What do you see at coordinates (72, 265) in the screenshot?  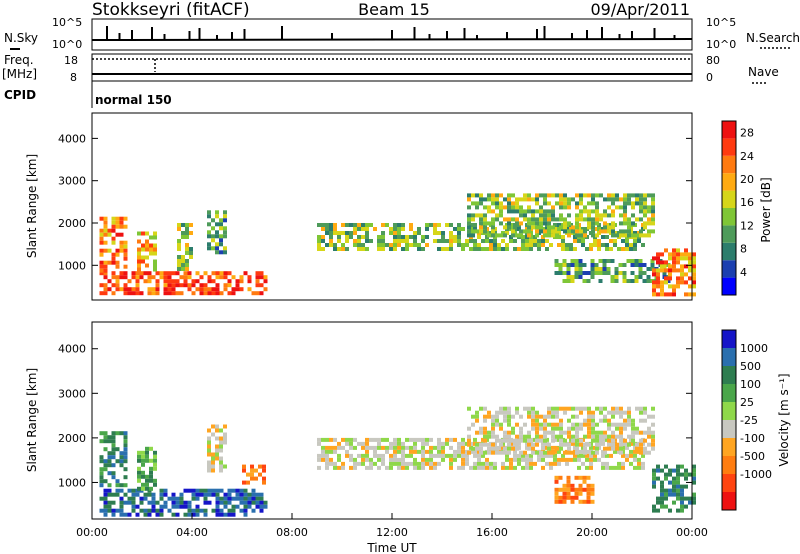 I see `y-tick-label: 1000` at bounding box center [72, 265].